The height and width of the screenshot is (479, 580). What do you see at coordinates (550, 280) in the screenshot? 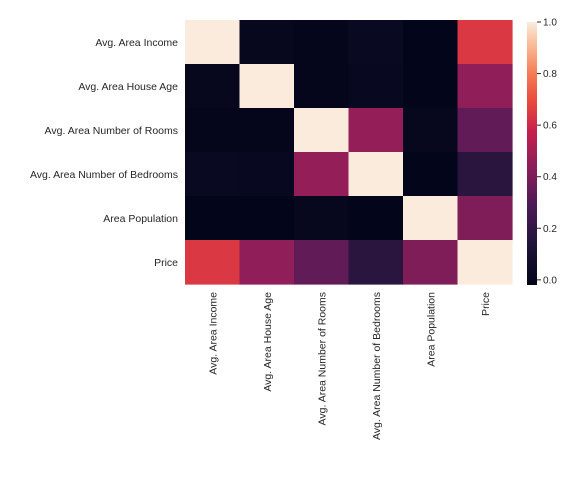
I see `colorbar-tick-label: 0.0` at bounding box center [550, 280].